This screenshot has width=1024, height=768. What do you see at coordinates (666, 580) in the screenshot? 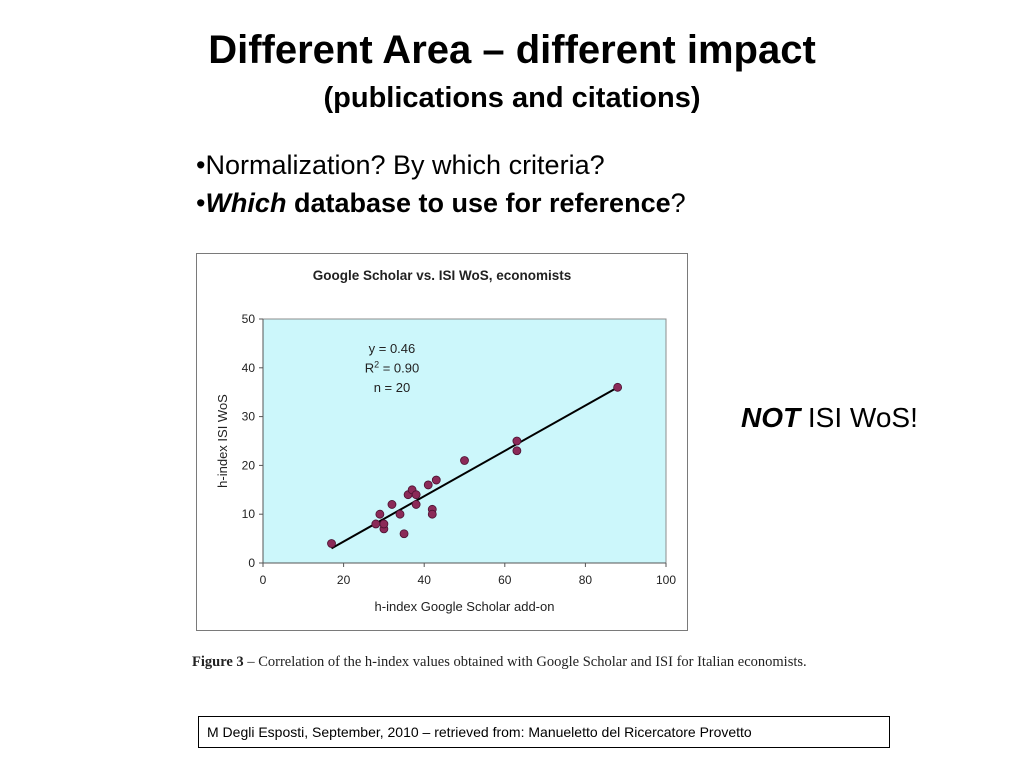
I see `x-tick-label: 100` at bounding box center [666, 580].